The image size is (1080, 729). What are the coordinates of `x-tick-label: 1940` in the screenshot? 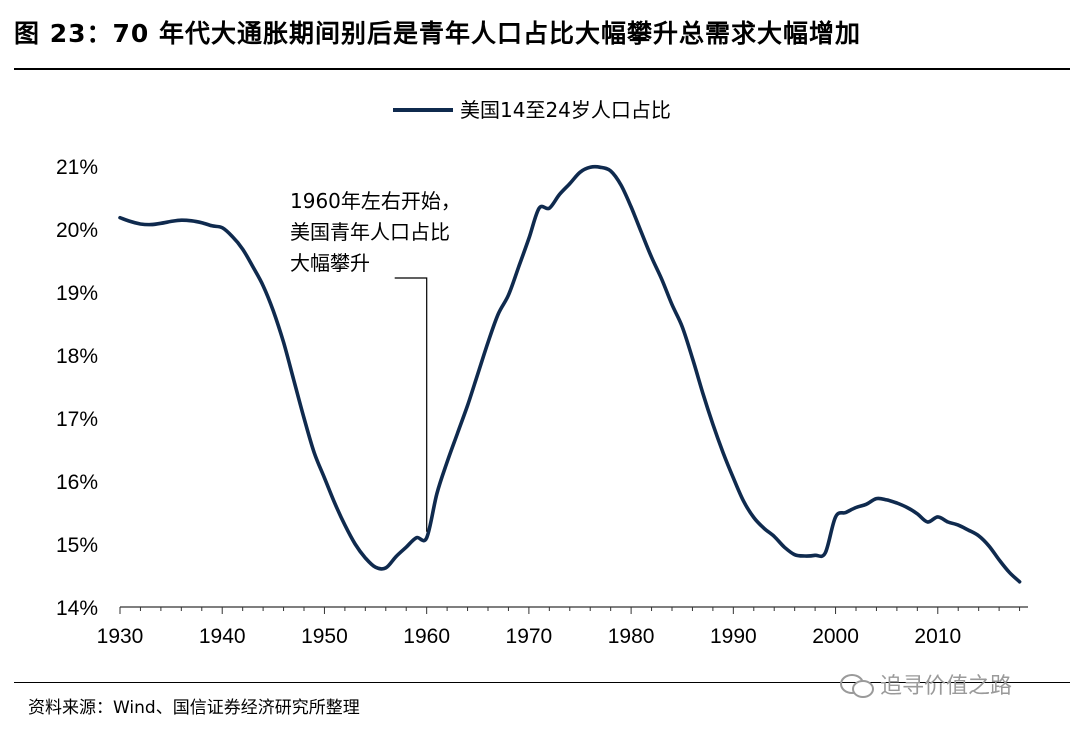 It's located at (222, 636).